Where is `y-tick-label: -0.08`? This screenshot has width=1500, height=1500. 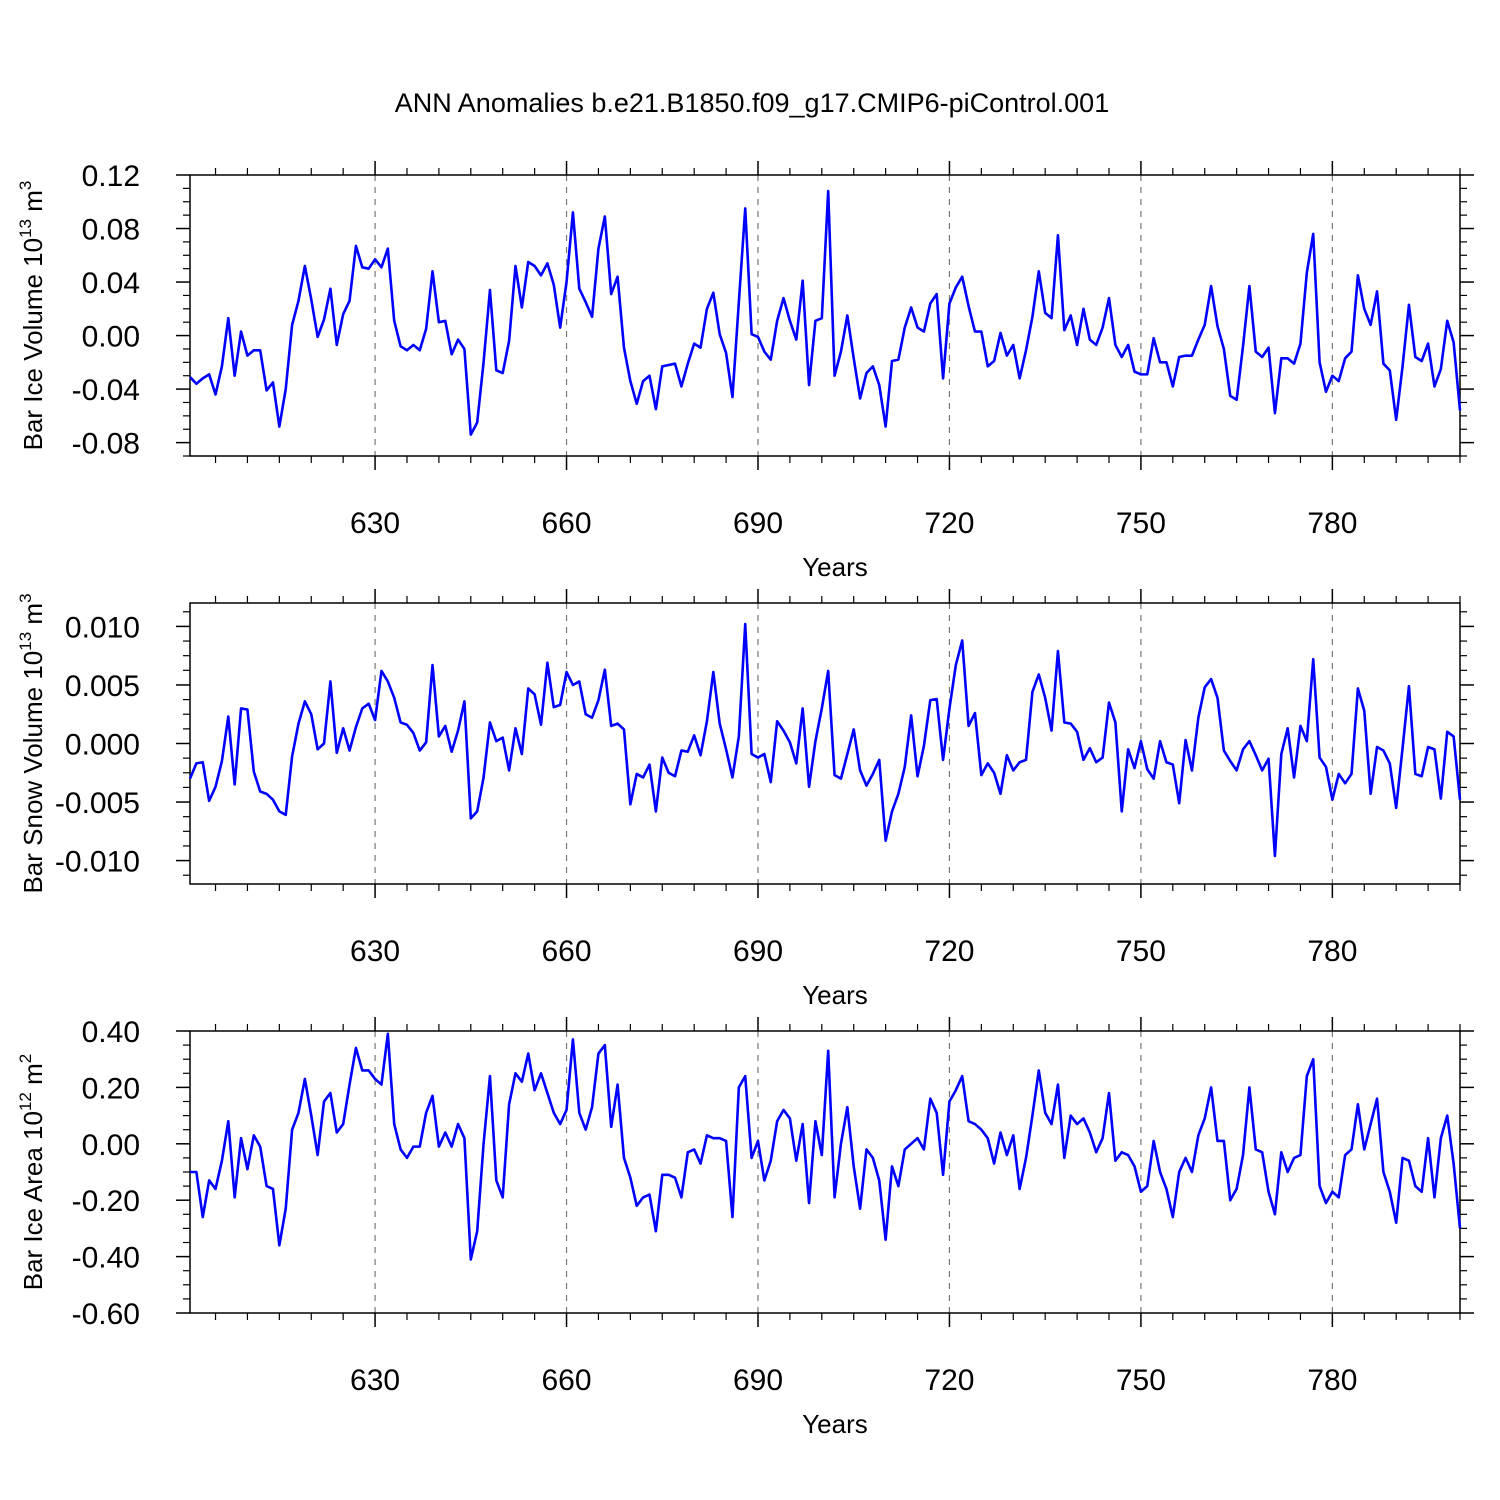
y-tick-label: -0.08 is located at coordinates (106, 444).